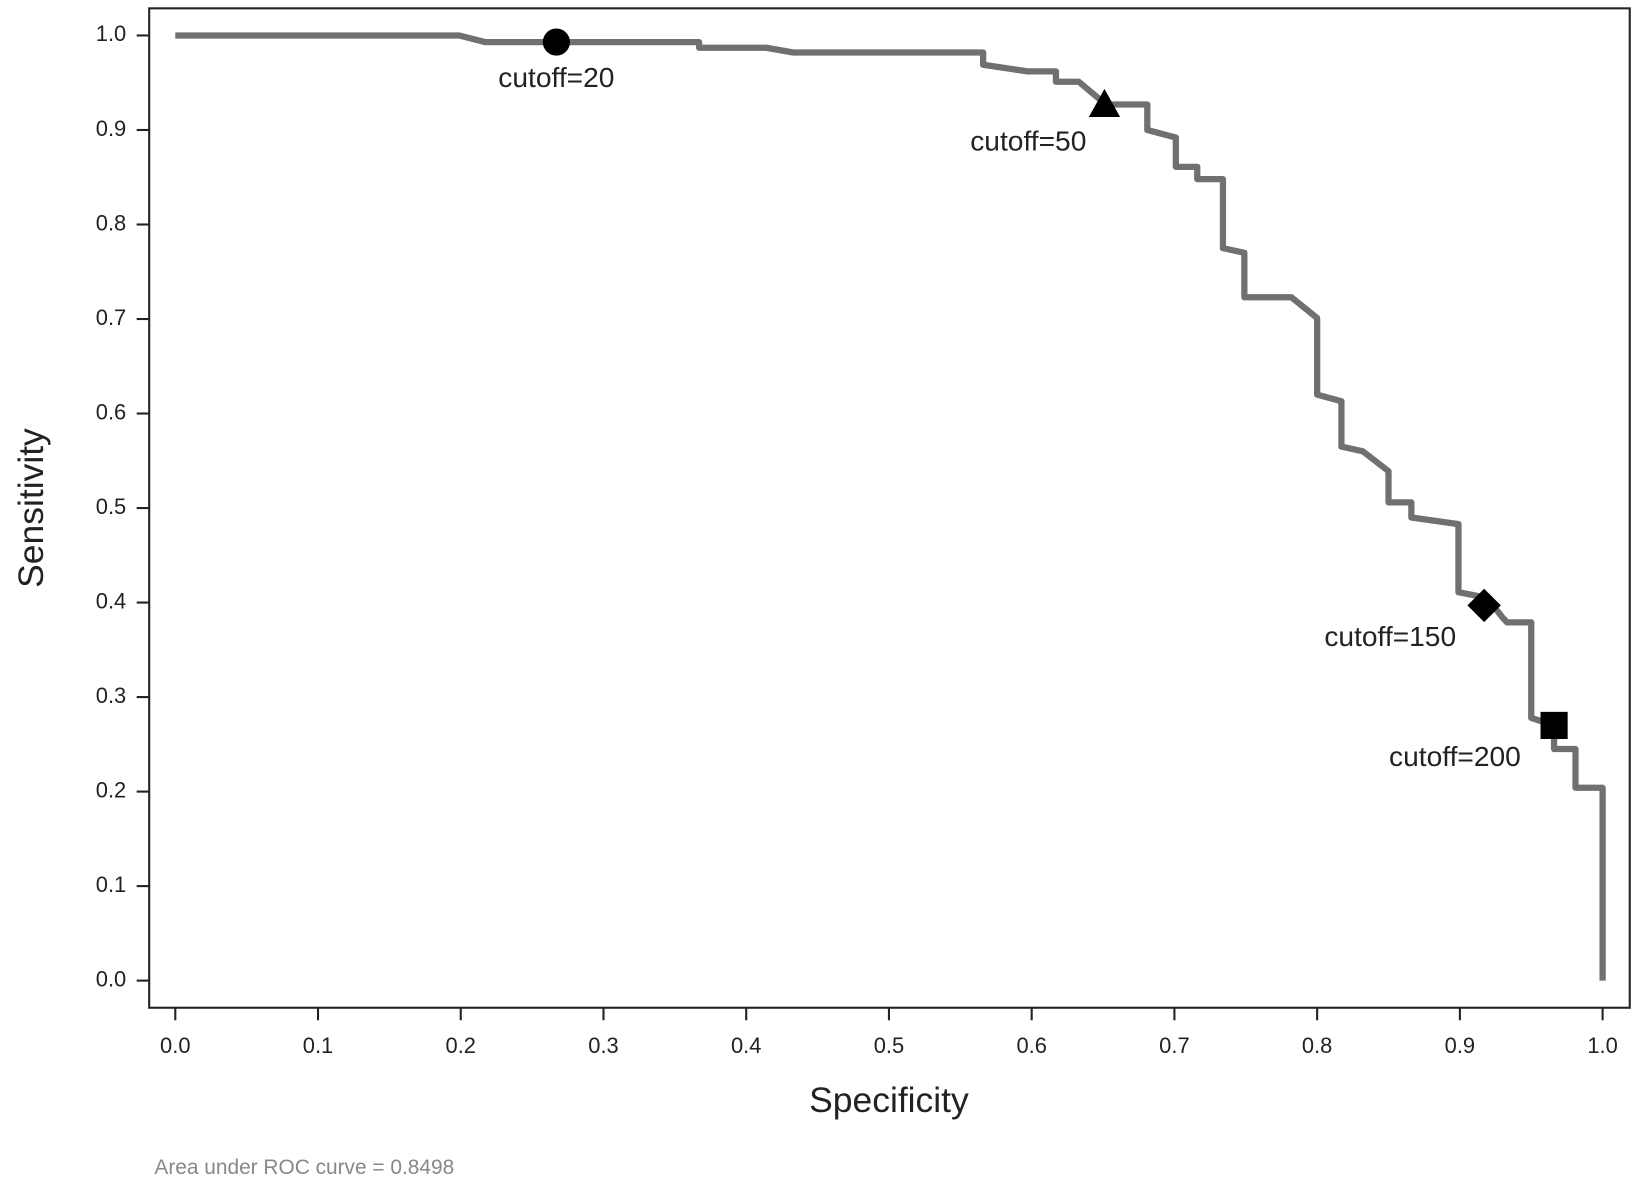 Image resolution: width=1636 pixels, height=1183 pixels. What do you see at coordinates (1390, 636) in the screenshot?
I see `cutoff-label: cutoff=150` at bounding box center [1390, 636].